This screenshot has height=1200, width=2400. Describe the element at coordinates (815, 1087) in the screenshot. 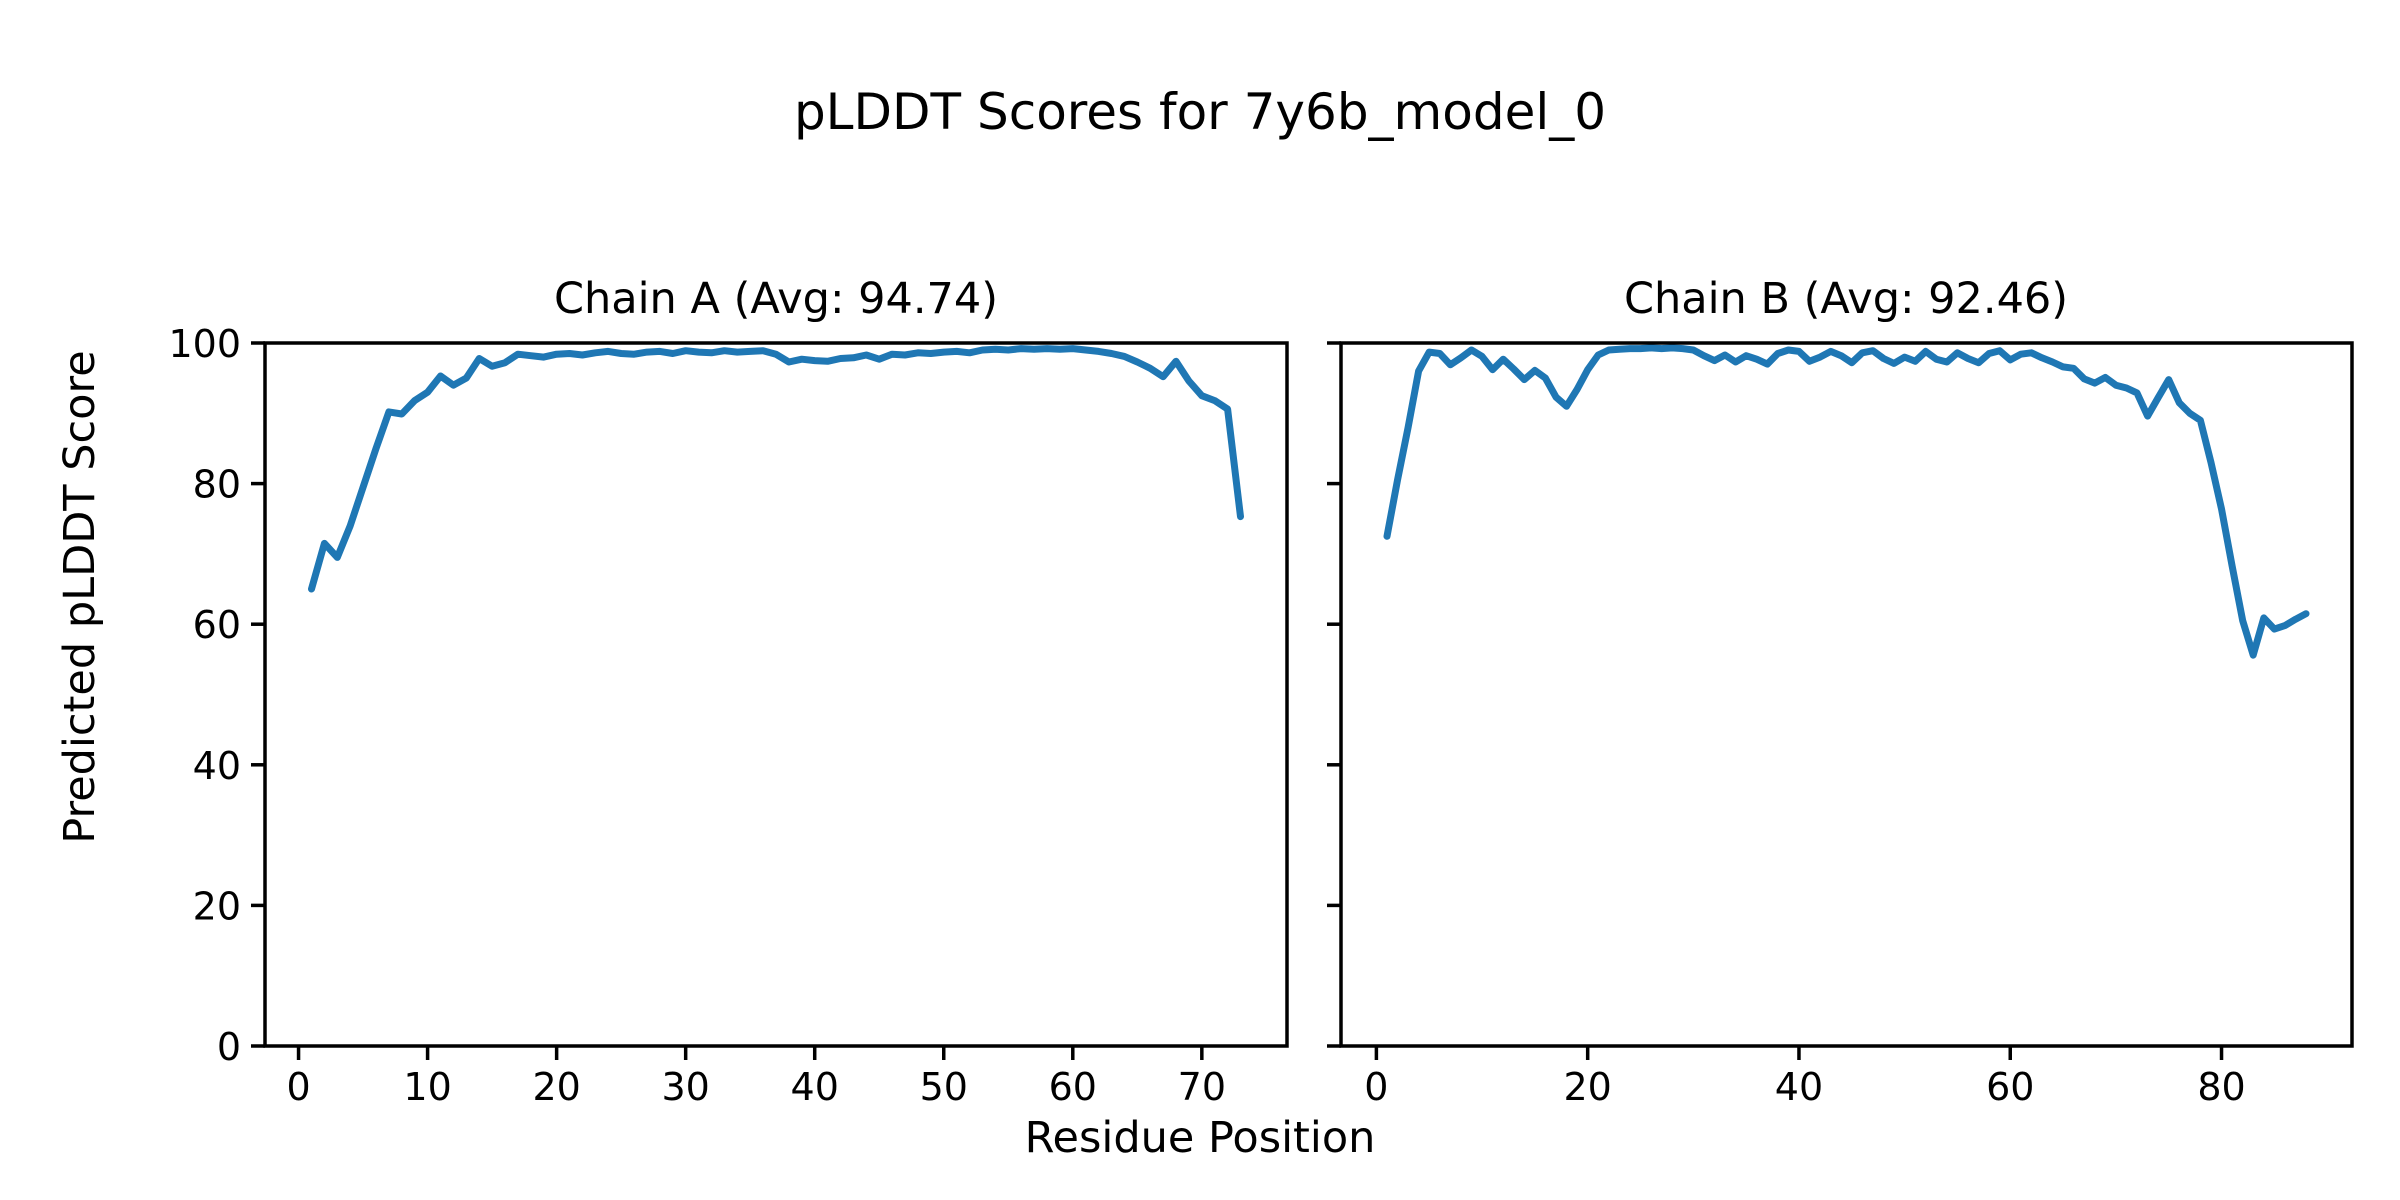

I see `x-tick-label-chain-a: 40` at that location.